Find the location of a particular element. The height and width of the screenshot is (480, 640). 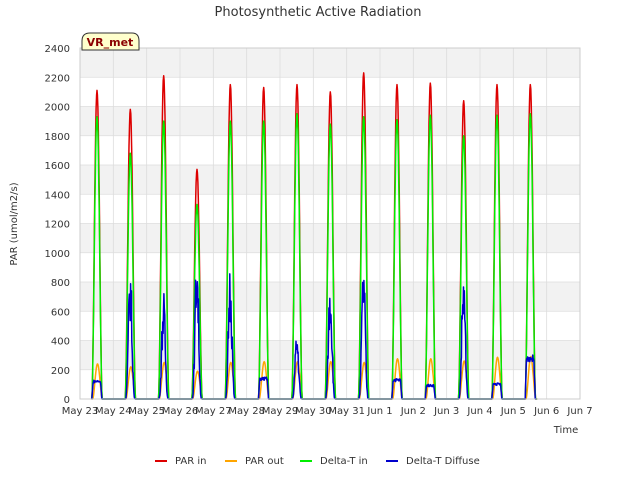

y-tick-label-1600: 1600 is located at coordinates (57, 166).